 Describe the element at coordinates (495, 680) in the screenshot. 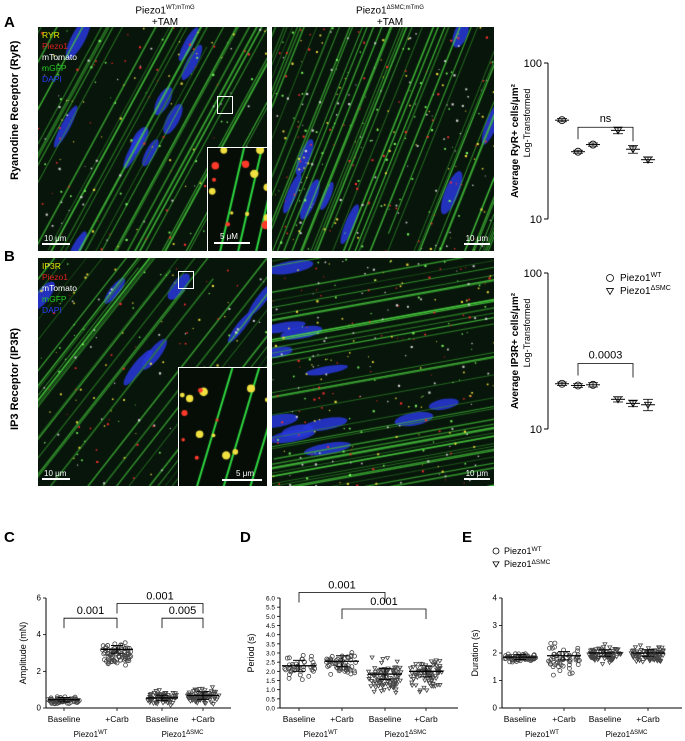

I see `y-tick-label: 1` at that location.